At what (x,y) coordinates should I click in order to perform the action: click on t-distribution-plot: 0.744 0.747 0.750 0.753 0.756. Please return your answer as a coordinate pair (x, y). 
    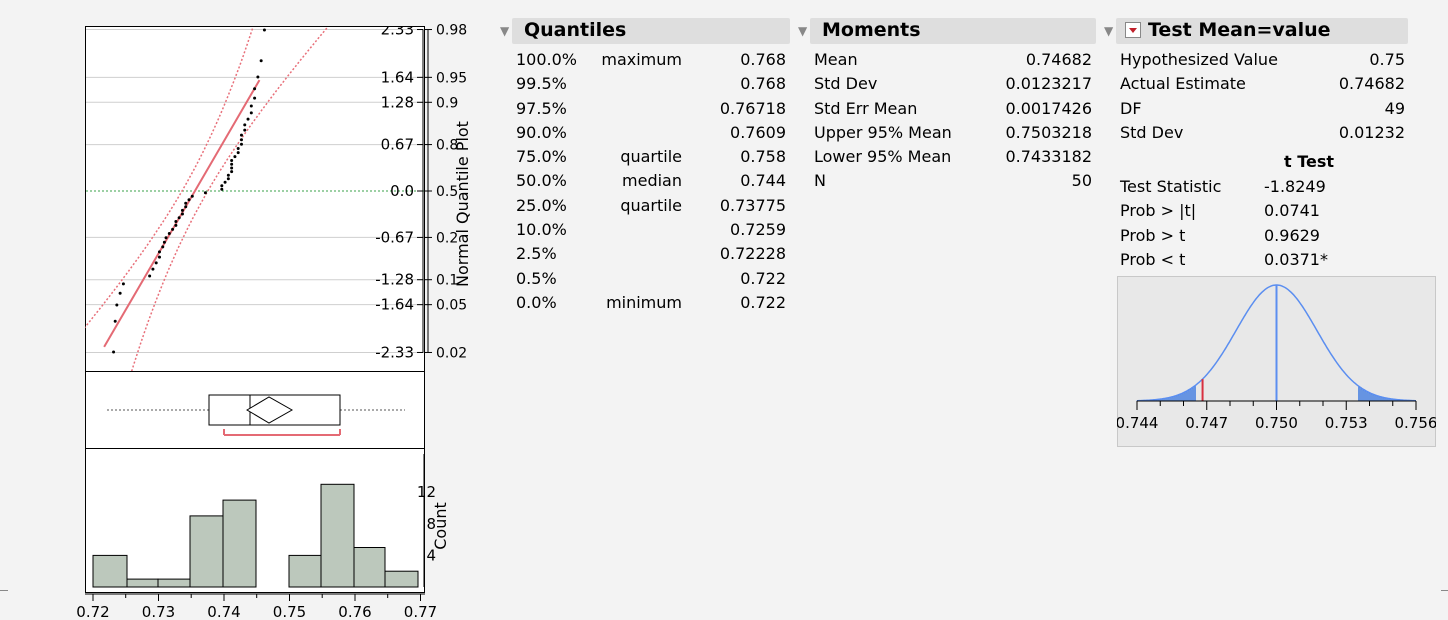
    Looking at the image, I should click on (1276, 358).